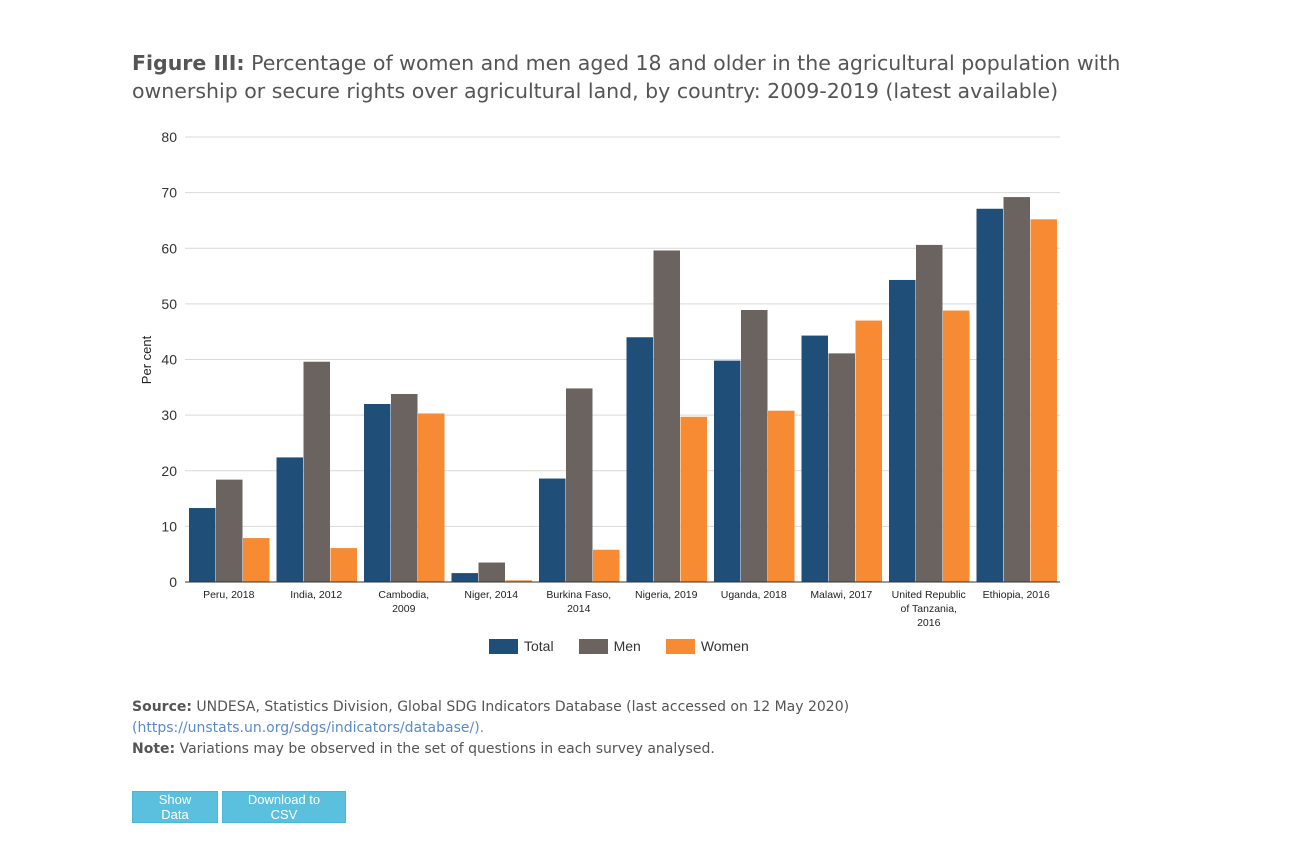  Describe the element at coordinates (841, 595) in the screenshot. I see `x-category-label: Malawi, 2017` at that location.